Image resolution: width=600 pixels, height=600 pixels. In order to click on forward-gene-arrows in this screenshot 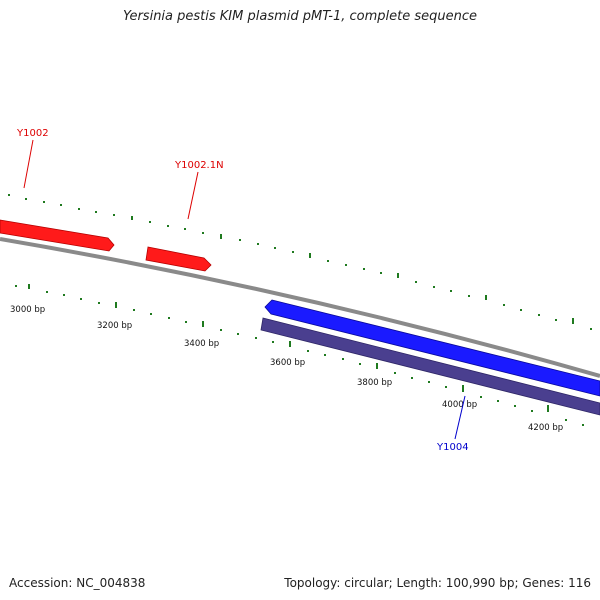, I will do `click(106, 245)`.